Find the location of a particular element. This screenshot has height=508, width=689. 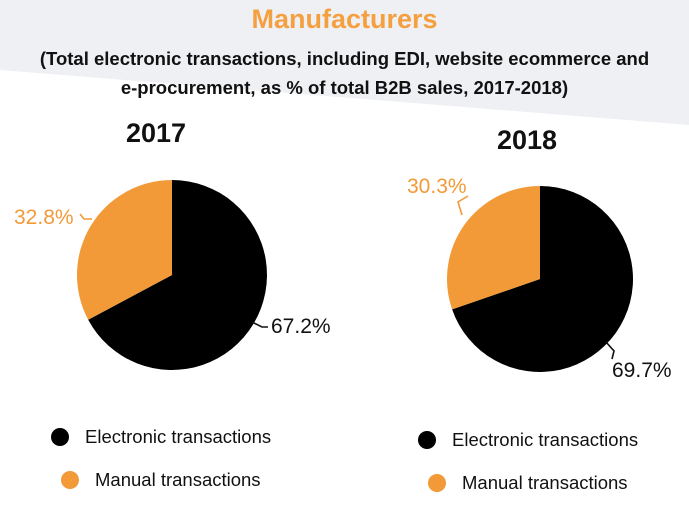

legend-swatch-2017-electronic is located at coordinates (60, 437).